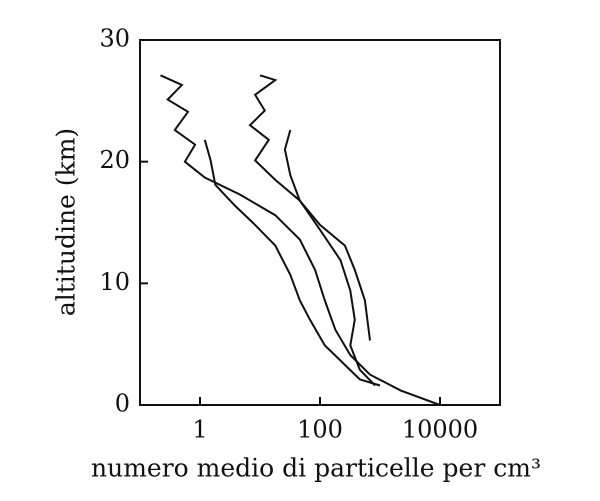 The height and width of the screenshot is (501, 600). Describe the element at coordinates (440, 430) in the screenshot. I see `x-tick-label: 10000` at that location.